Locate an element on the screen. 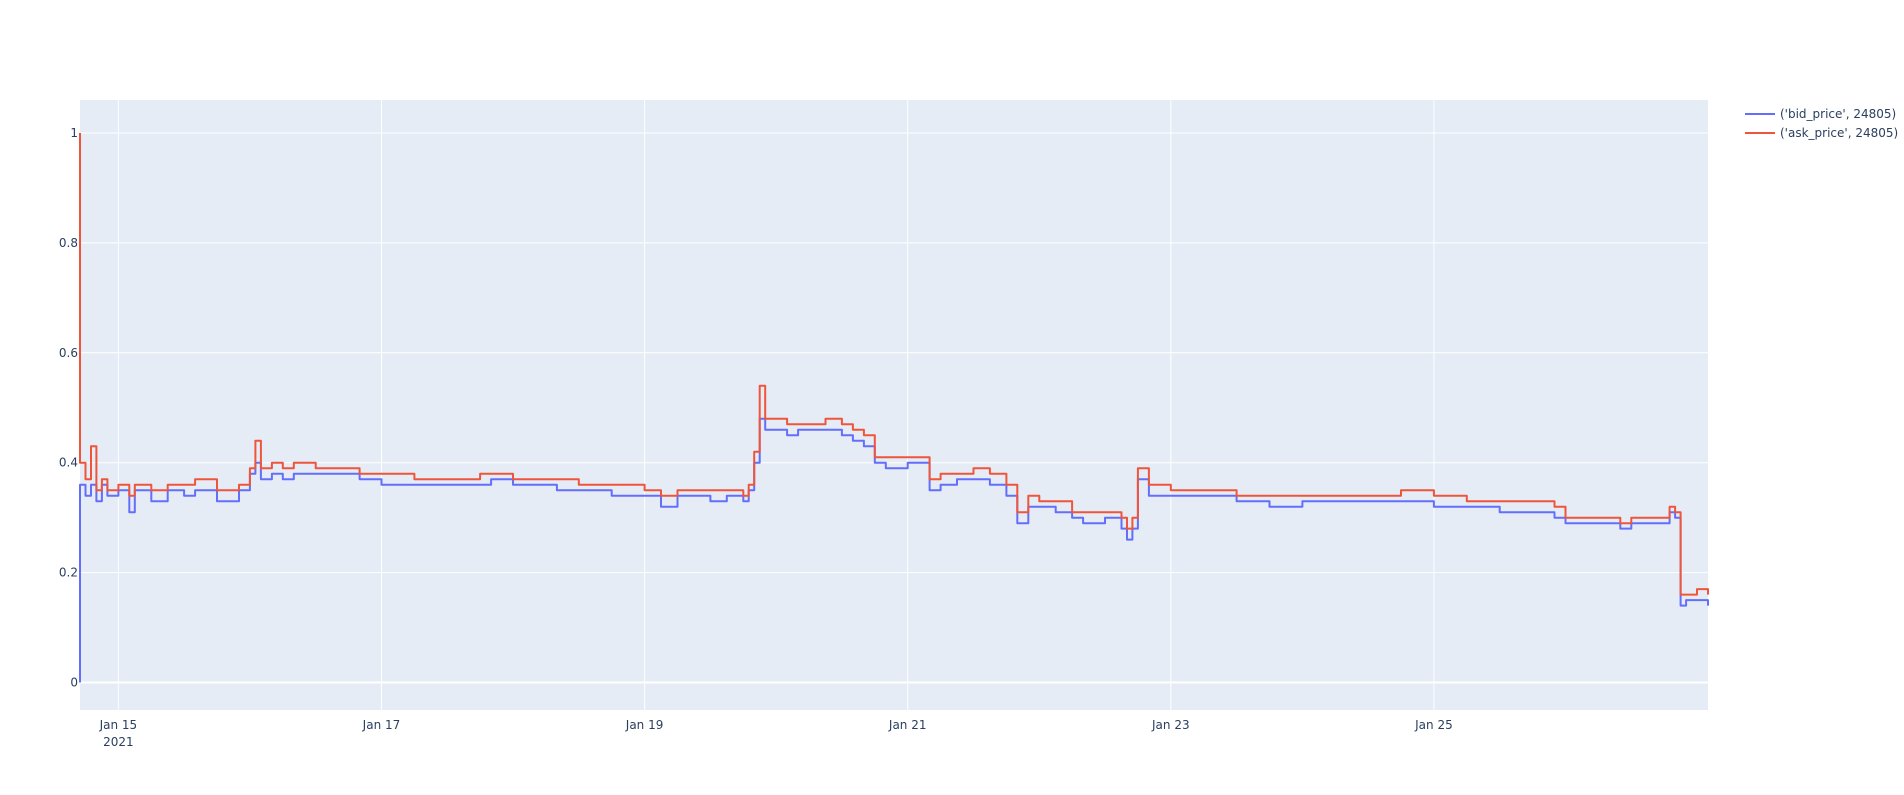 This screenshot has height=795, width=1904. y-tick-label-1: 0.2 is located at coordinates (68, 573).